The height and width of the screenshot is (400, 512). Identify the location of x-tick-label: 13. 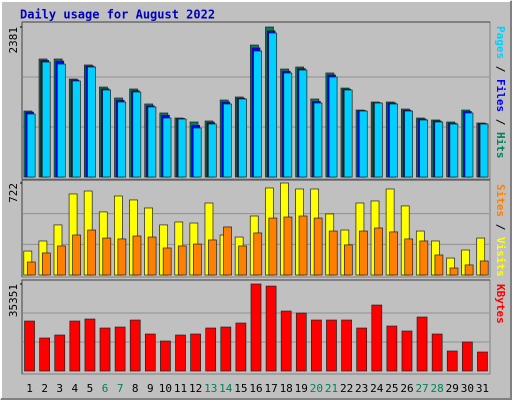
(210, 388).